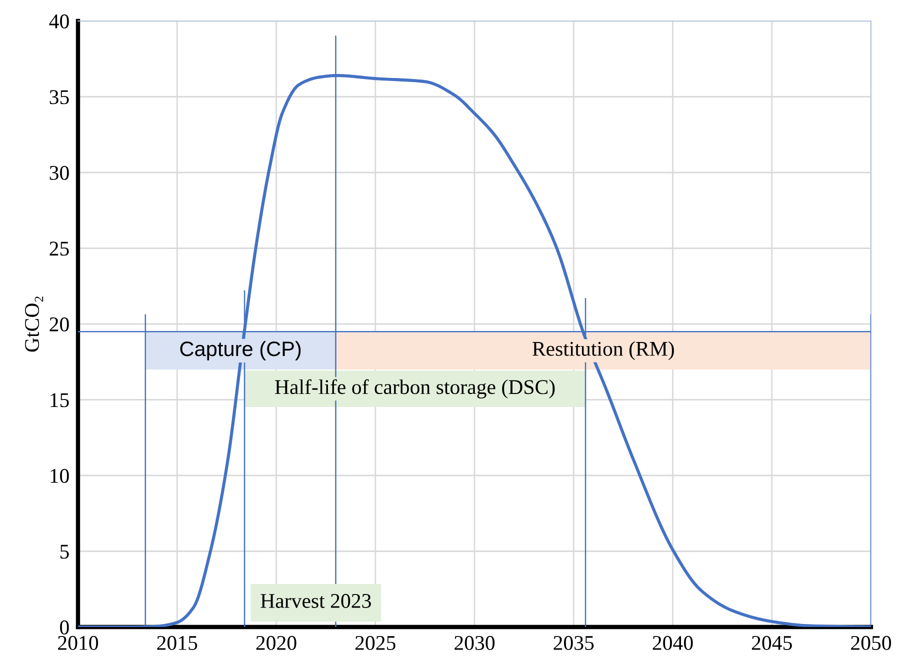  Describe the element at coordinates (34, 324) in the screenshot. I see `y-axis-title: GtCO₂` at that location.